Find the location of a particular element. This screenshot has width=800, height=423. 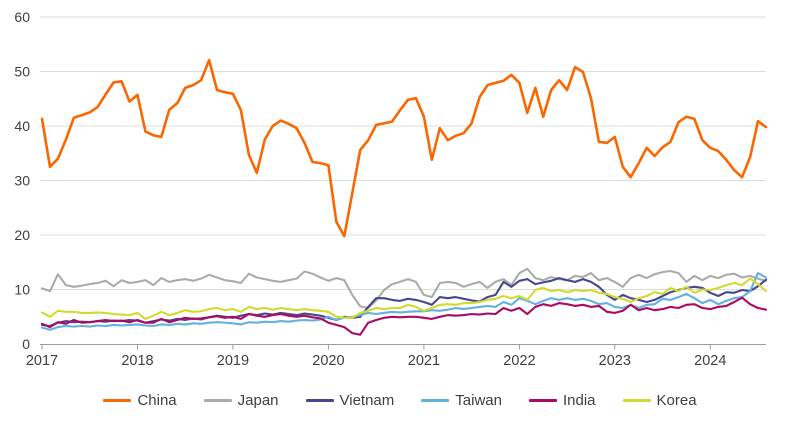

series-line-korea is located at coordinates (404, 298).